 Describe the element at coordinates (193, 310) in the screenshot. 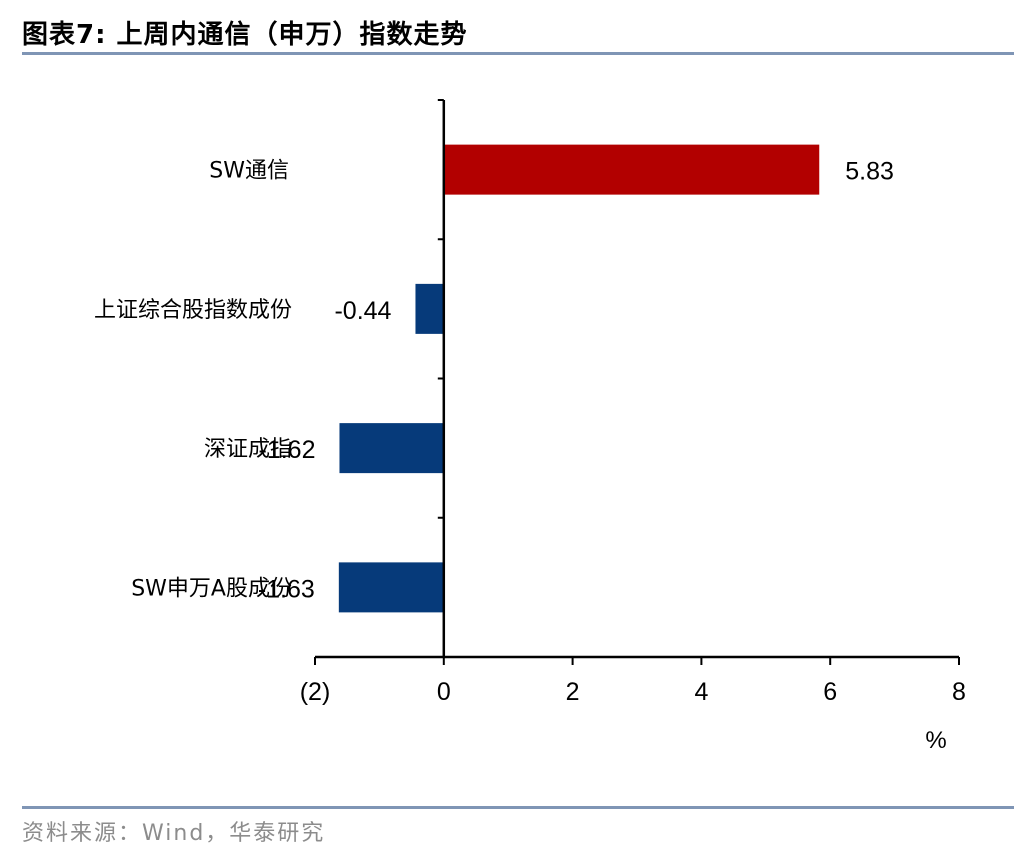

I see `category-label-1: 上证综合股指数成份` at that location.